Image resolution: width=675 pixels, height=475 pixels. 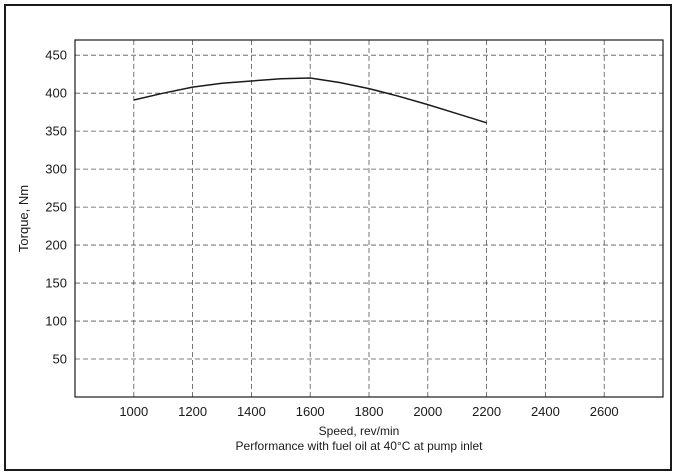 I want to click on y-axis-ticks: 50 100 150 200 250 300 350 400 450, so click(x=56, y=207).